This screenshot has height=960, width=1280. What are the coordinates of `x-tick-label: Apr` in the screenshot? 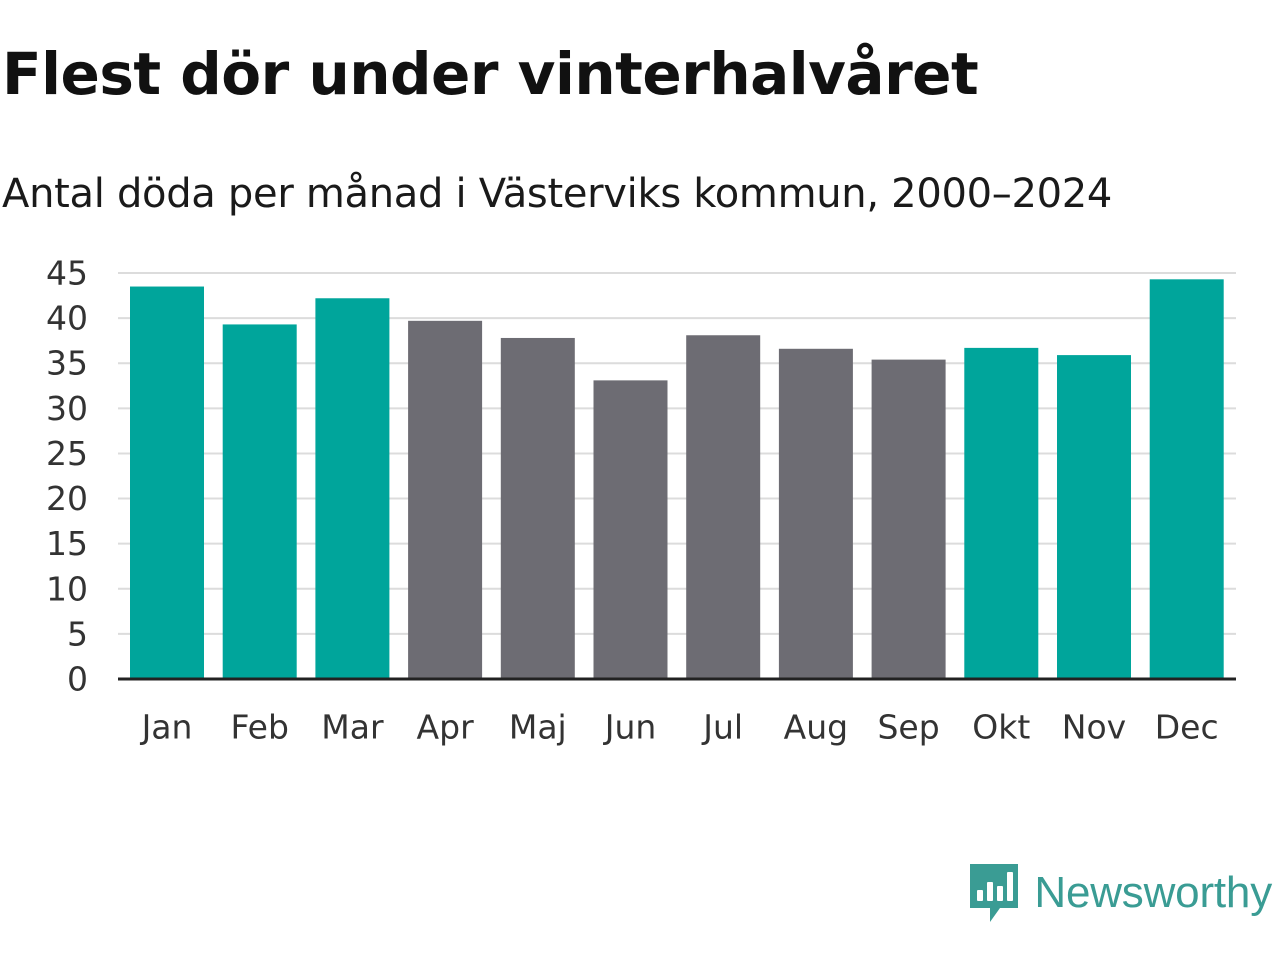 It's located at (446, 727).